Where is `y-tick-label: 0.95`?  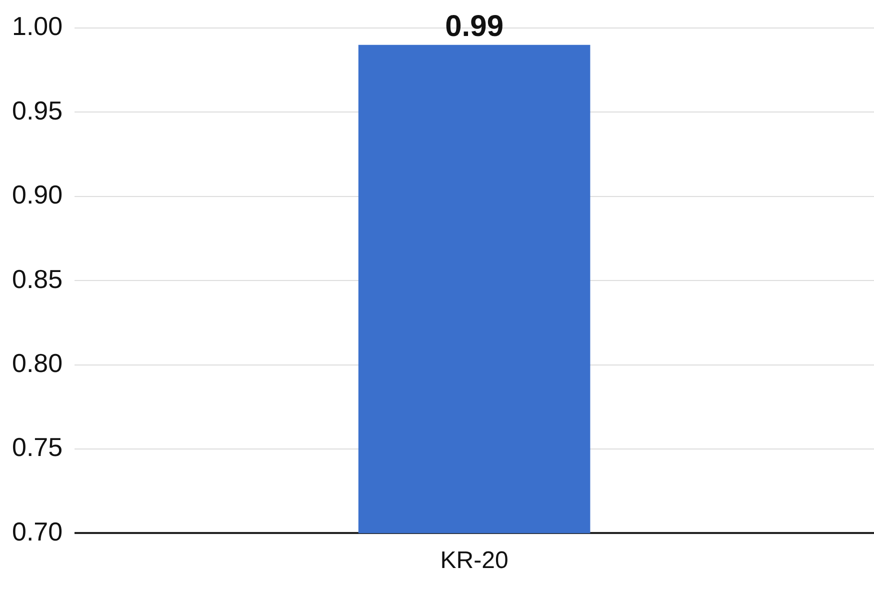 y-tick-label: 0.95 is located at coordinates (37, 110).